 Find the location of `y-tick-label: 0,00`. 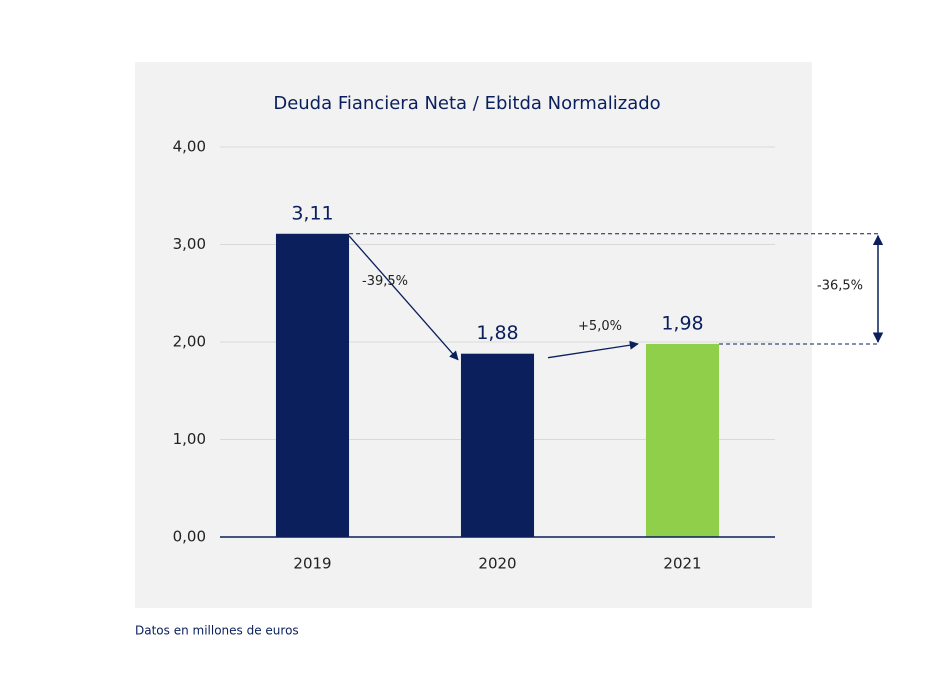

y-tick-label: 0,00 is located at coordinates (189, 537).